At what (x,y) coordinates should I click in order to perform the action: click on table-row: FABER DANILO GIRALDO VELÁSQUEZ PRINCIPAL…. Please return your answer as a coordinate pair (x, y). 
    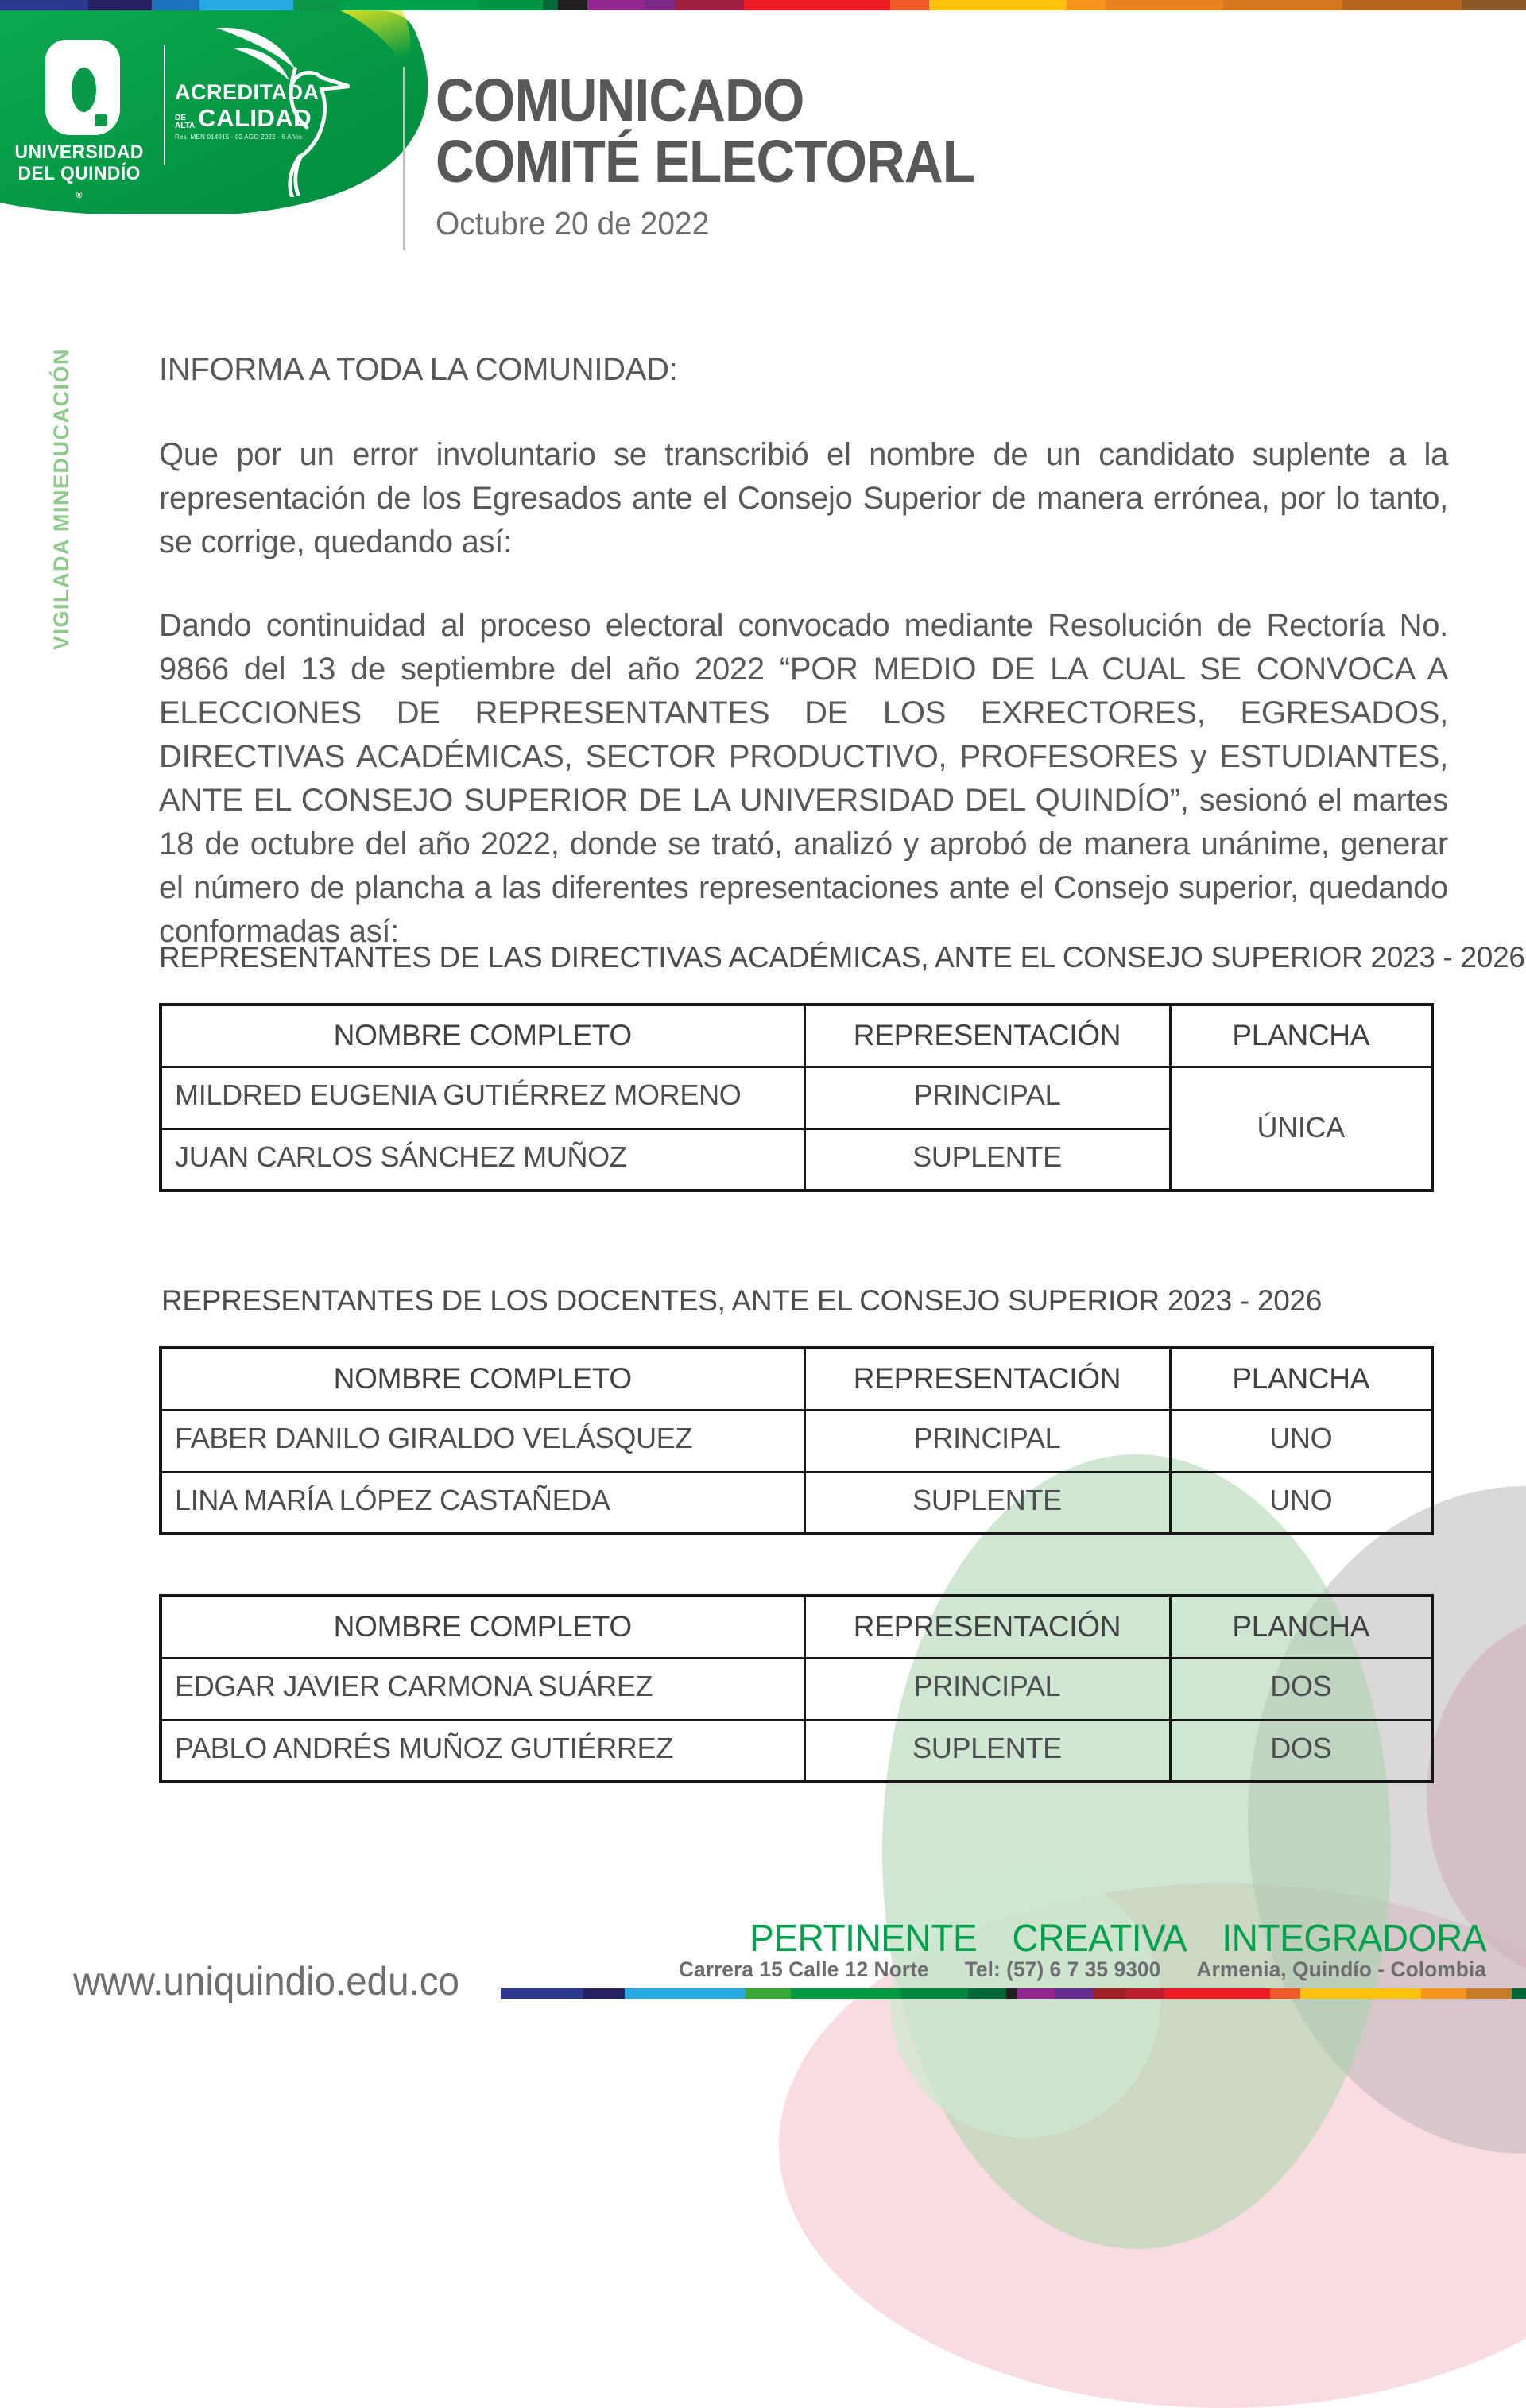
    Looking at the image, I should click on (796, 1440).